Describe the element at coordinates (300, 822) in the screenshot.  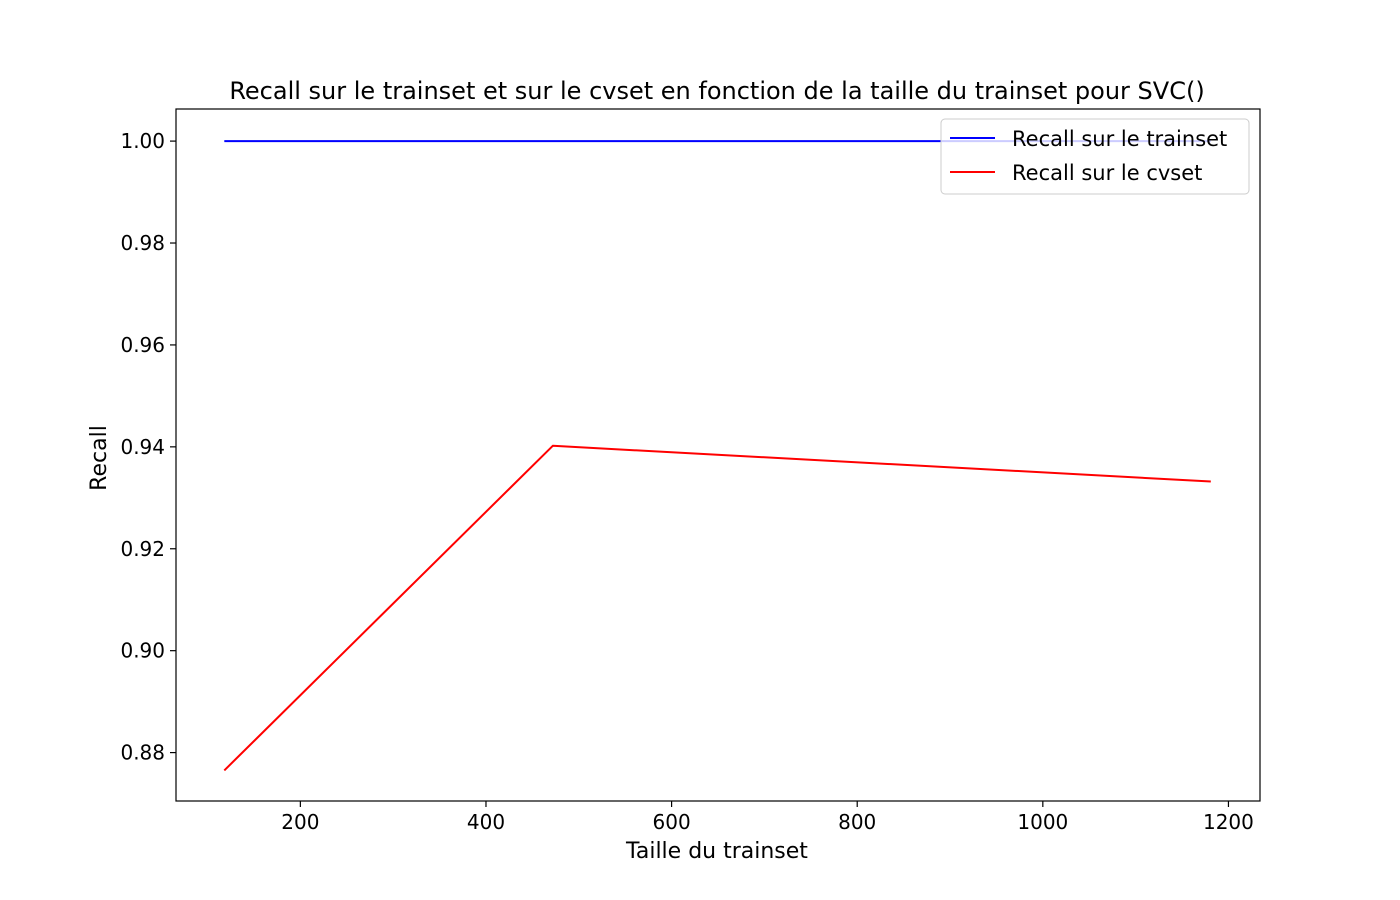
I see `x-tick-label: 200` at that location.